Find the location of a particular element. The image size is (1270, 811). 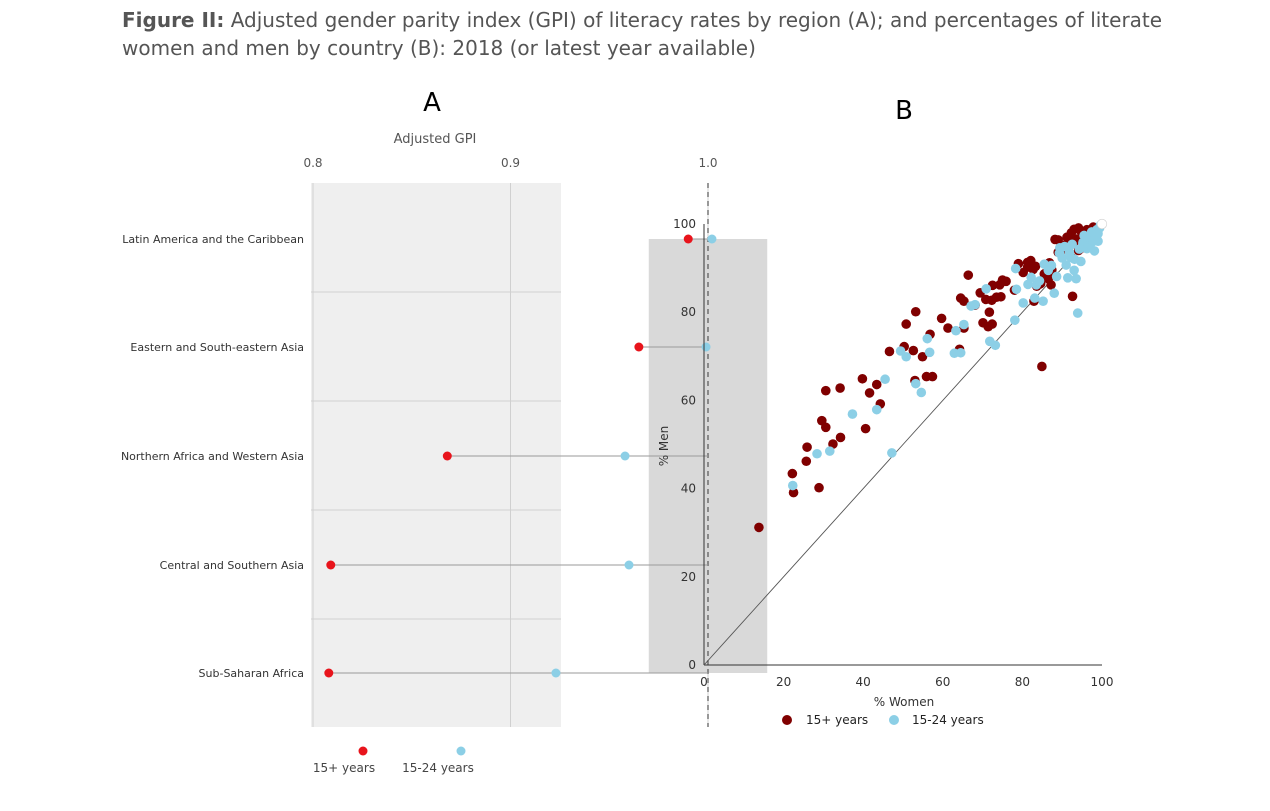

panel-b-y-axis-title: % Men is located at coordinates (664, 446).